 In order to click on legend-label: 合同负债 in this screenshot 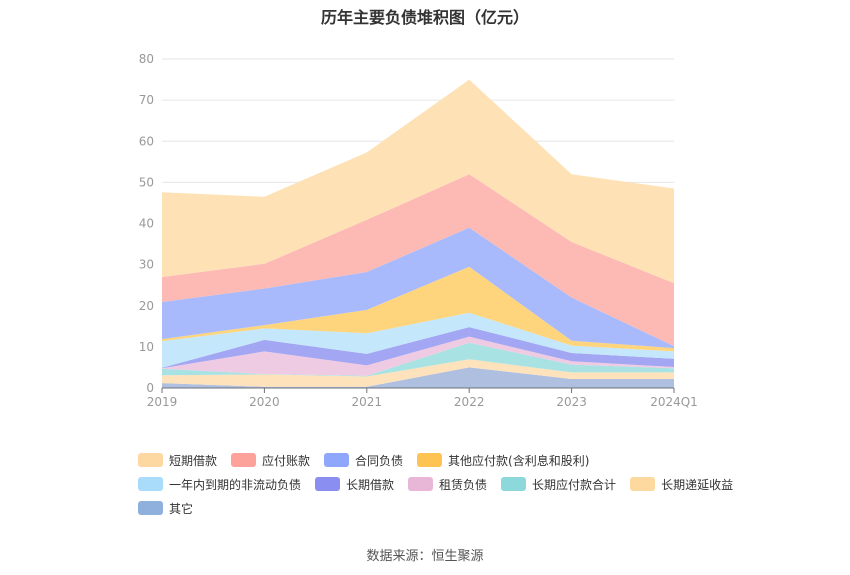, I will do `click(379, 460)`.